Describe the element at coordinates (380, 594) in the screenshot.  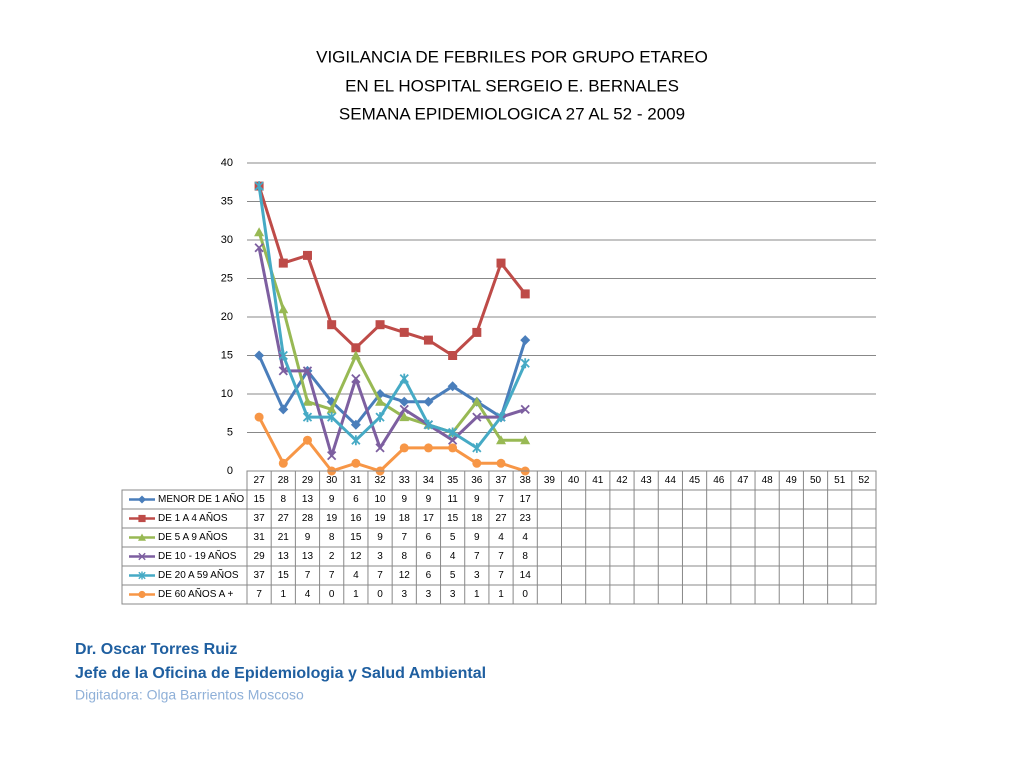
I see `table-value: 0` at that location.